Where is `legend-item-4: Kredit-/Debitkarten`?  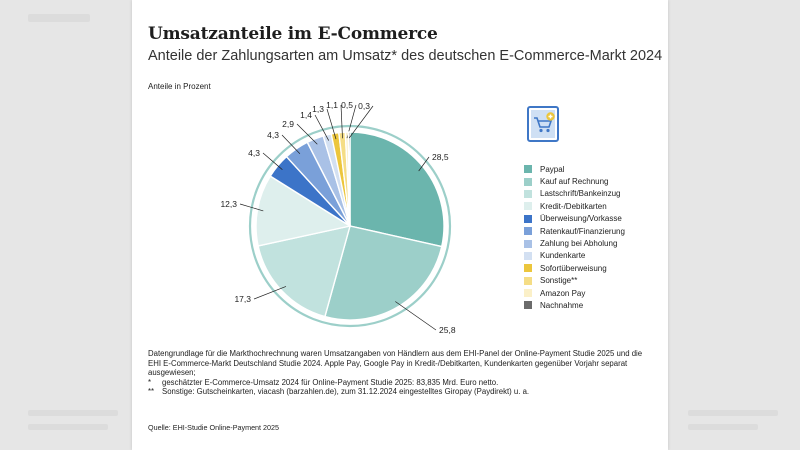 legend-item-4: Kredit-/Debitkarten is located at coordinates (574, 206).